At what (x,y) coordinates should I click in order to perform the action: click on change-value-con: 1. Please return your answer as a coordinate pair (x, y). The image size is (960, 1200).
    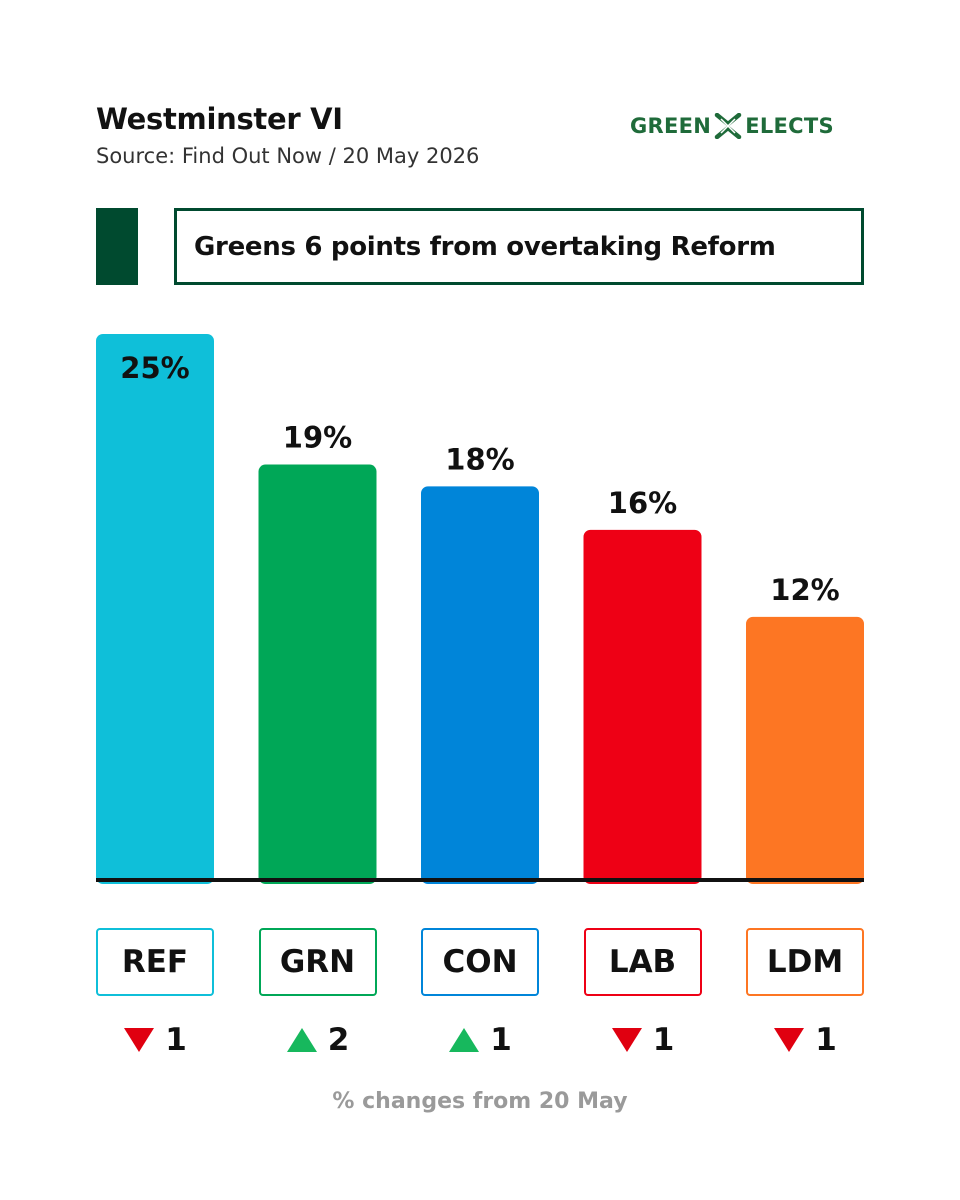
    Looking at the image, I should click on (501, 1040).